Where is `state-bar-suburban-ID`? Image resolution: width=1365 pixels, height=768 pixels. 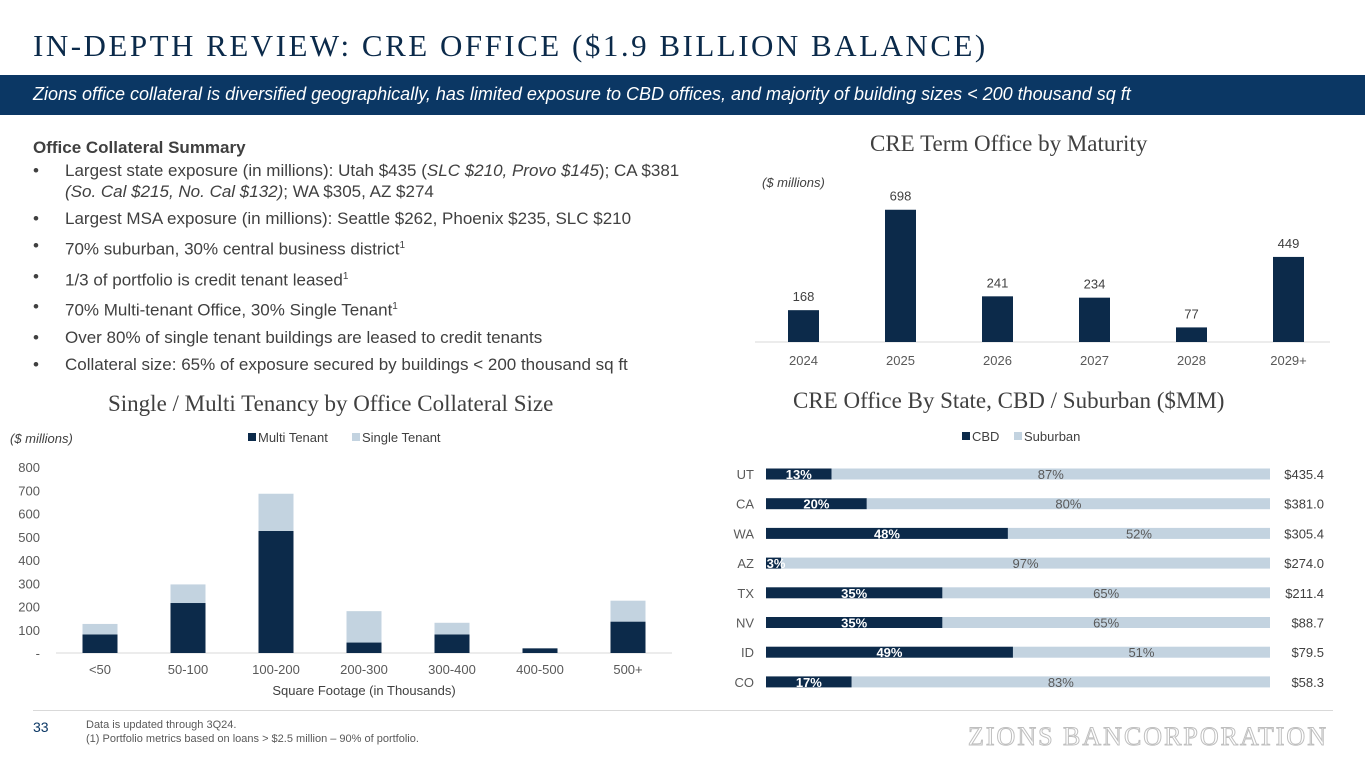 state-bar-suburban-ID is located at coordinates (1141, 652).